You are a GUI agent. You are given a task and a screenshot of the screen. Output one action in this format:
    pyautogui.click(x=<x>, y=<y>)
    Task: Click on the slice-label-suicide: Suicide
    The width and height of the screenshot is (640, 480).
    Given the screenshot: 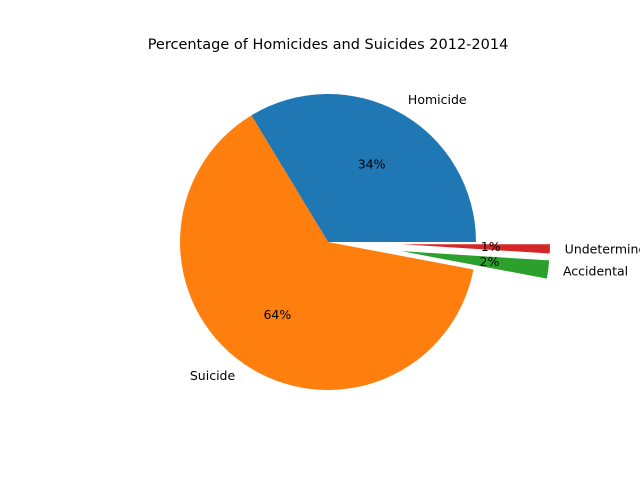 What is the action you would take?
    pyautogui.click(x=213, y=375)
    